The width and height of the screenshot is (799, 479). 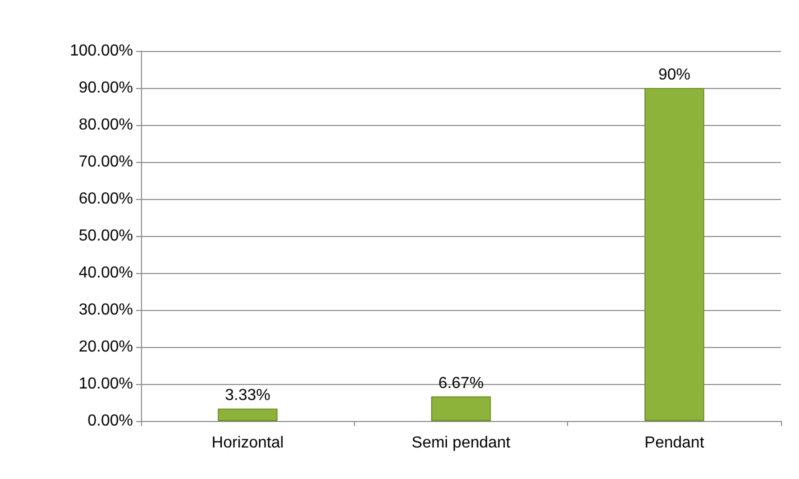 What do you see at coordinates (105, 162) in the screenshot?
I see `y-tick-label: 70.00%` at bounding box center [105, 162].